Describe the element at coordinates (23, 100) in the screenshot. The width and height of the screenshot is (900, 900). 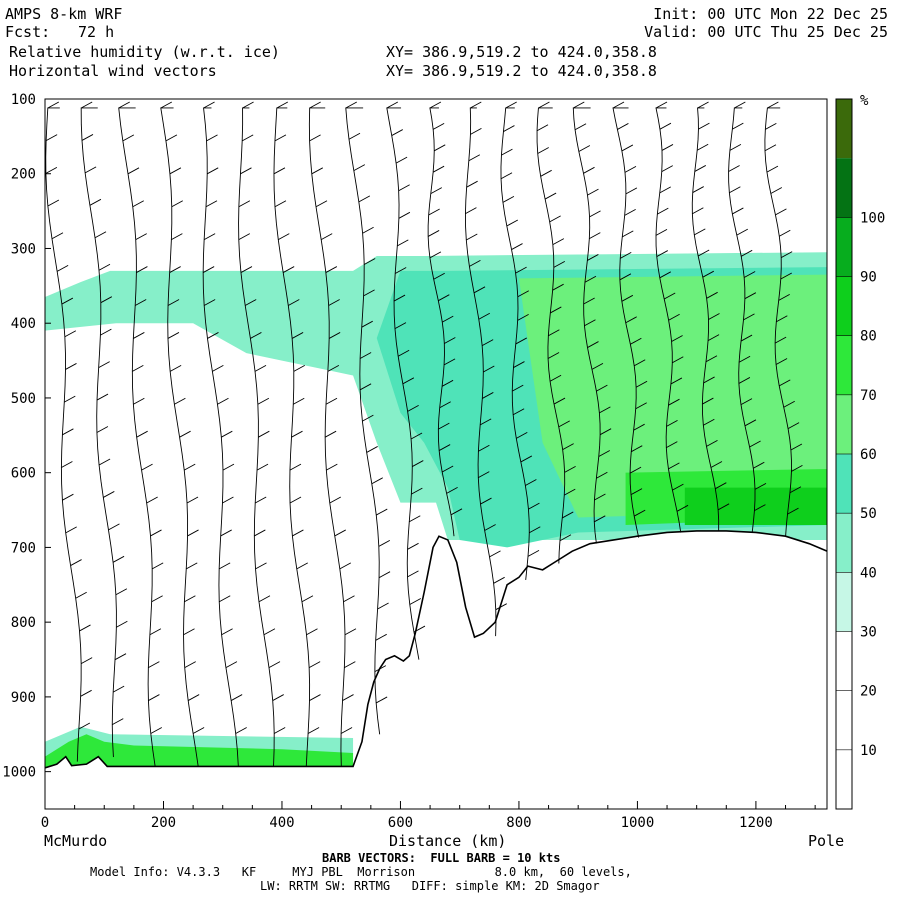
I see `y-tick-label: 100` at that location.